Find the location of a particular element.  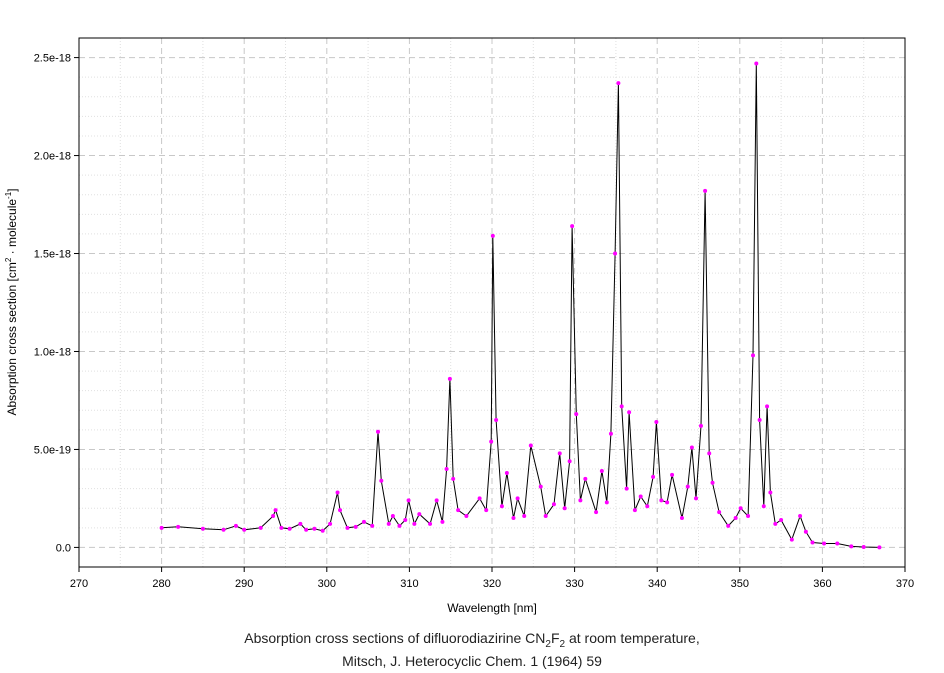

x-tick-label: 280 is located at coordinates (161, 584).